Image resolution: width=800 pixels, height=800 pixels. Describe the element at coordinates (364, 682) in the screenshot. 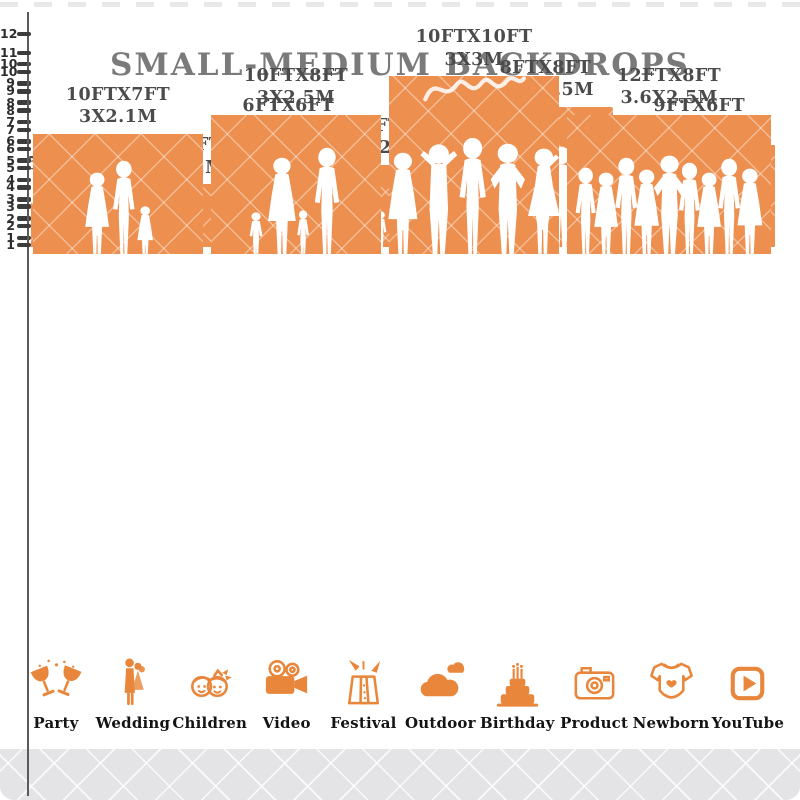

I see `festival-icon` at that location.